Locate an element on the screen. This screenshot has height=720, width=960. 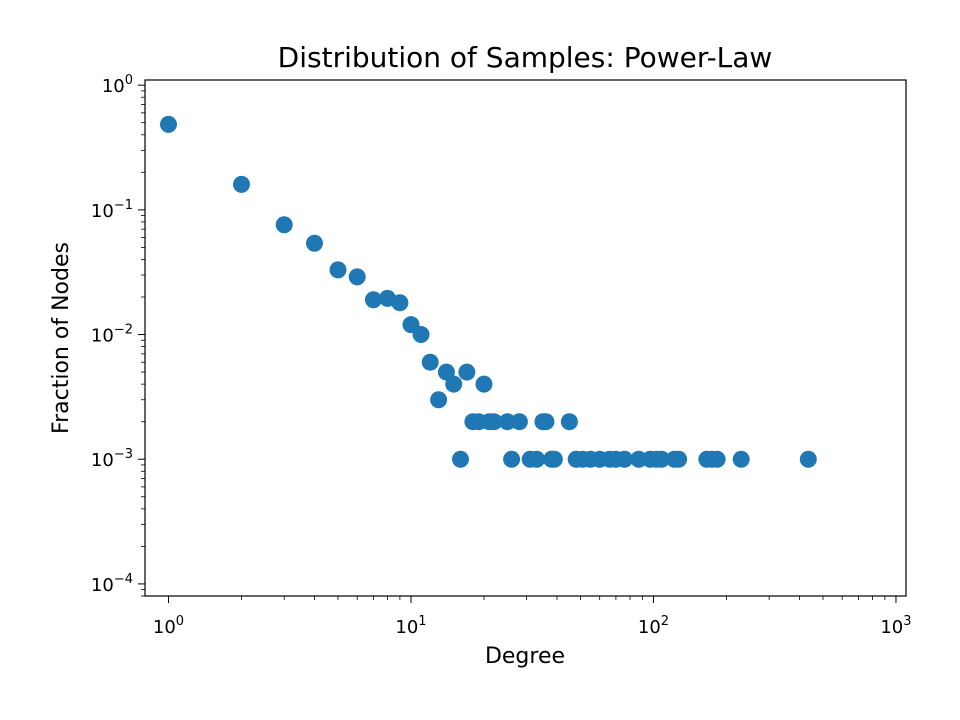
y-axis-label: Fraction of Nodes is located at coordinates (61, 338).